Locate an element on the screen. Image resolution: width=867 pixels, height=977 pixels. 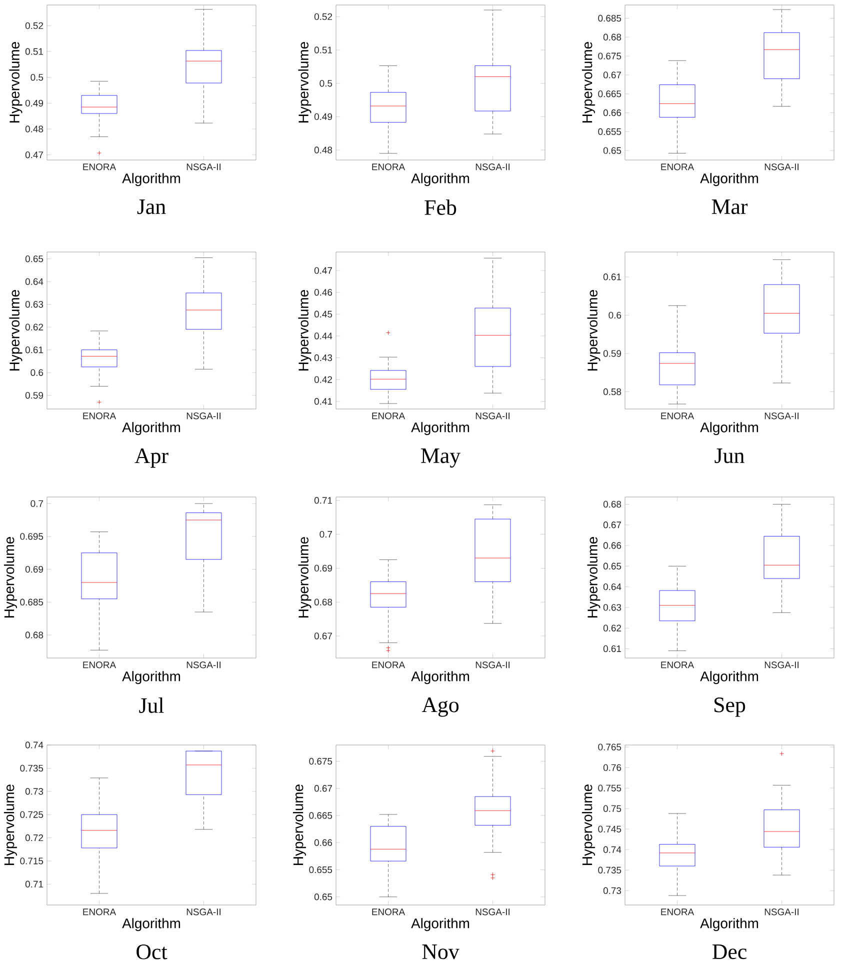
y-tick-label: 0.74 is located at coordinates (34, 745).